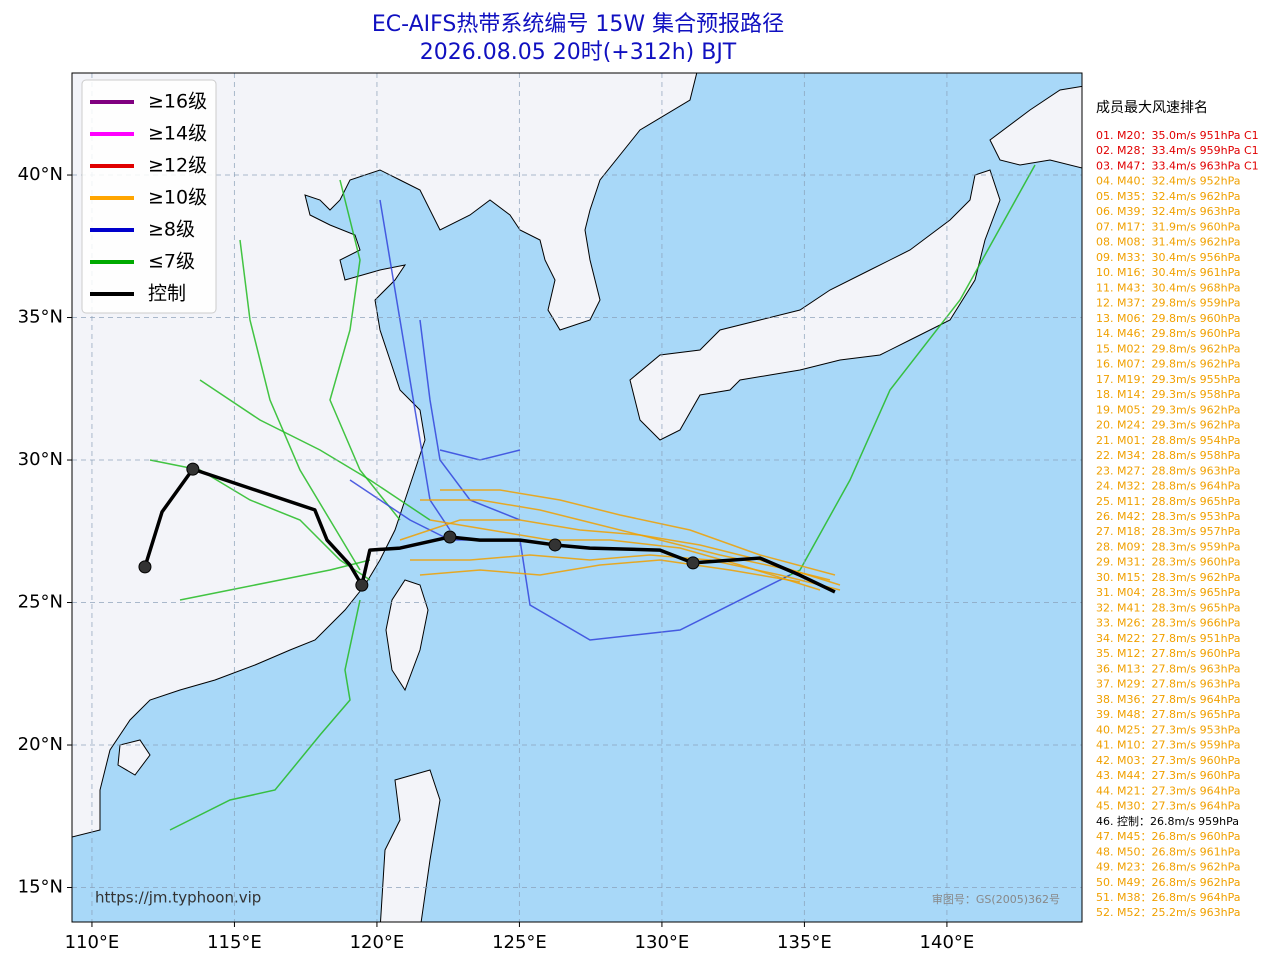 This screenshot has height=970, width=1280. What do you see at coordinates (1168, 272) in the screenshot?
I see `ranking-item: 10. M16：30.4m/s 961hPa` at bounding box center [1168, 272].